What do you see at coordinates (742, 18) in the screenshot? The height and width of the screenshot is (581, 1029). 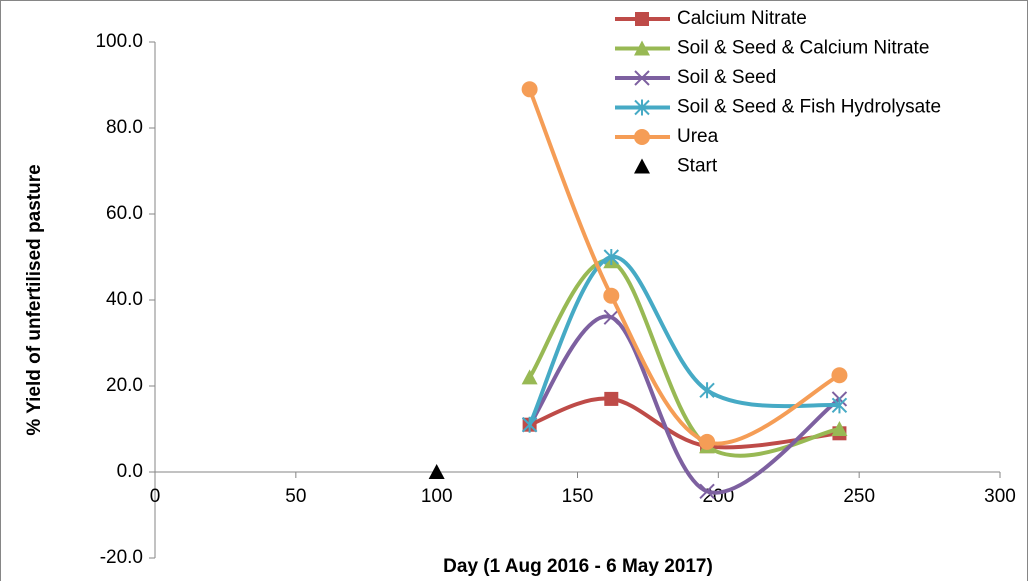 I see `legend-label: Calcium Nitrate` at bounding box center [742, 18].